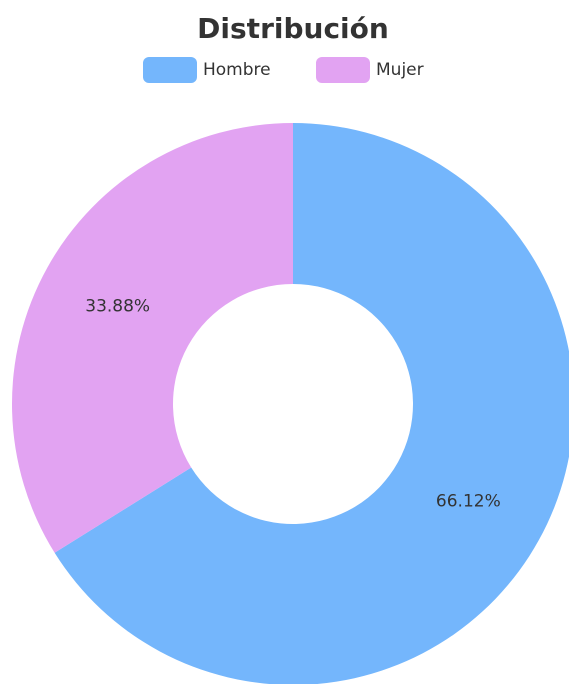 Image resolution: width=569 pixels, height=684 pixels. I want to click on value-label: 66.12%, so click(468, 501).